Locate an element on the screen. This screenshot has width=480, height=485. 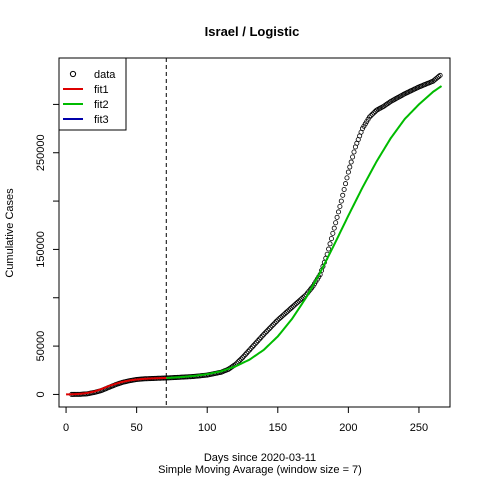
x-tick-label: 150 is located at coordinates (278, 428).